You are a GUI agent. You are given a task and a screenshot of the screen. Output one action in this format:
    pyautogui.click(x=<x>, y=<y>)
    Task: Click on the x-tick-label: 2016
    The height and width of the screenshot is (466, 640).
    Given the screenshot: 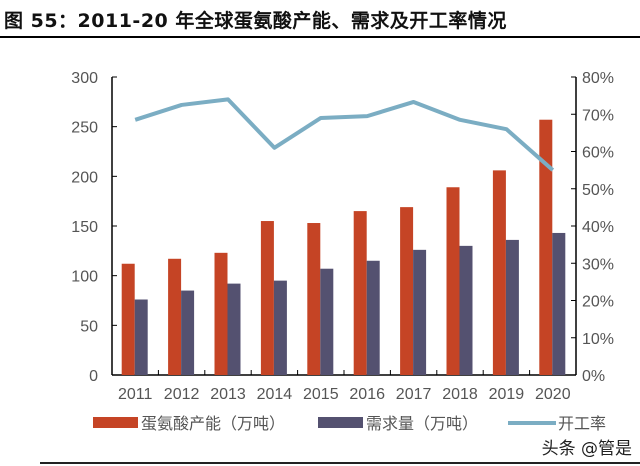 What is the action you would take?
    pyautogui.click(x=367, y=394)
    